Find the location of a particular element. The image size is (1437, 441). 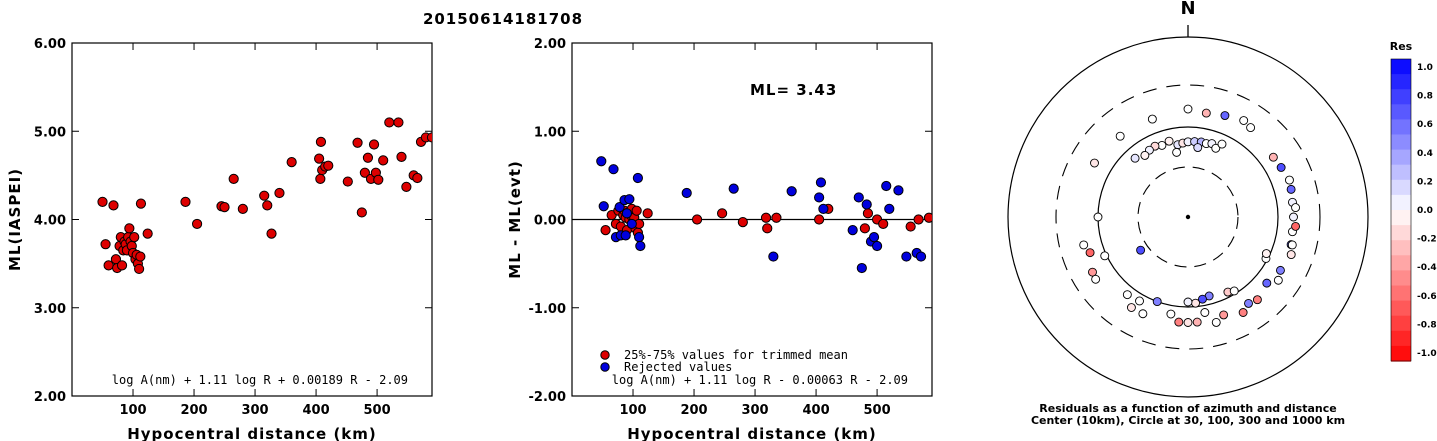

ring-300km is located at coordinates (1188, 217).